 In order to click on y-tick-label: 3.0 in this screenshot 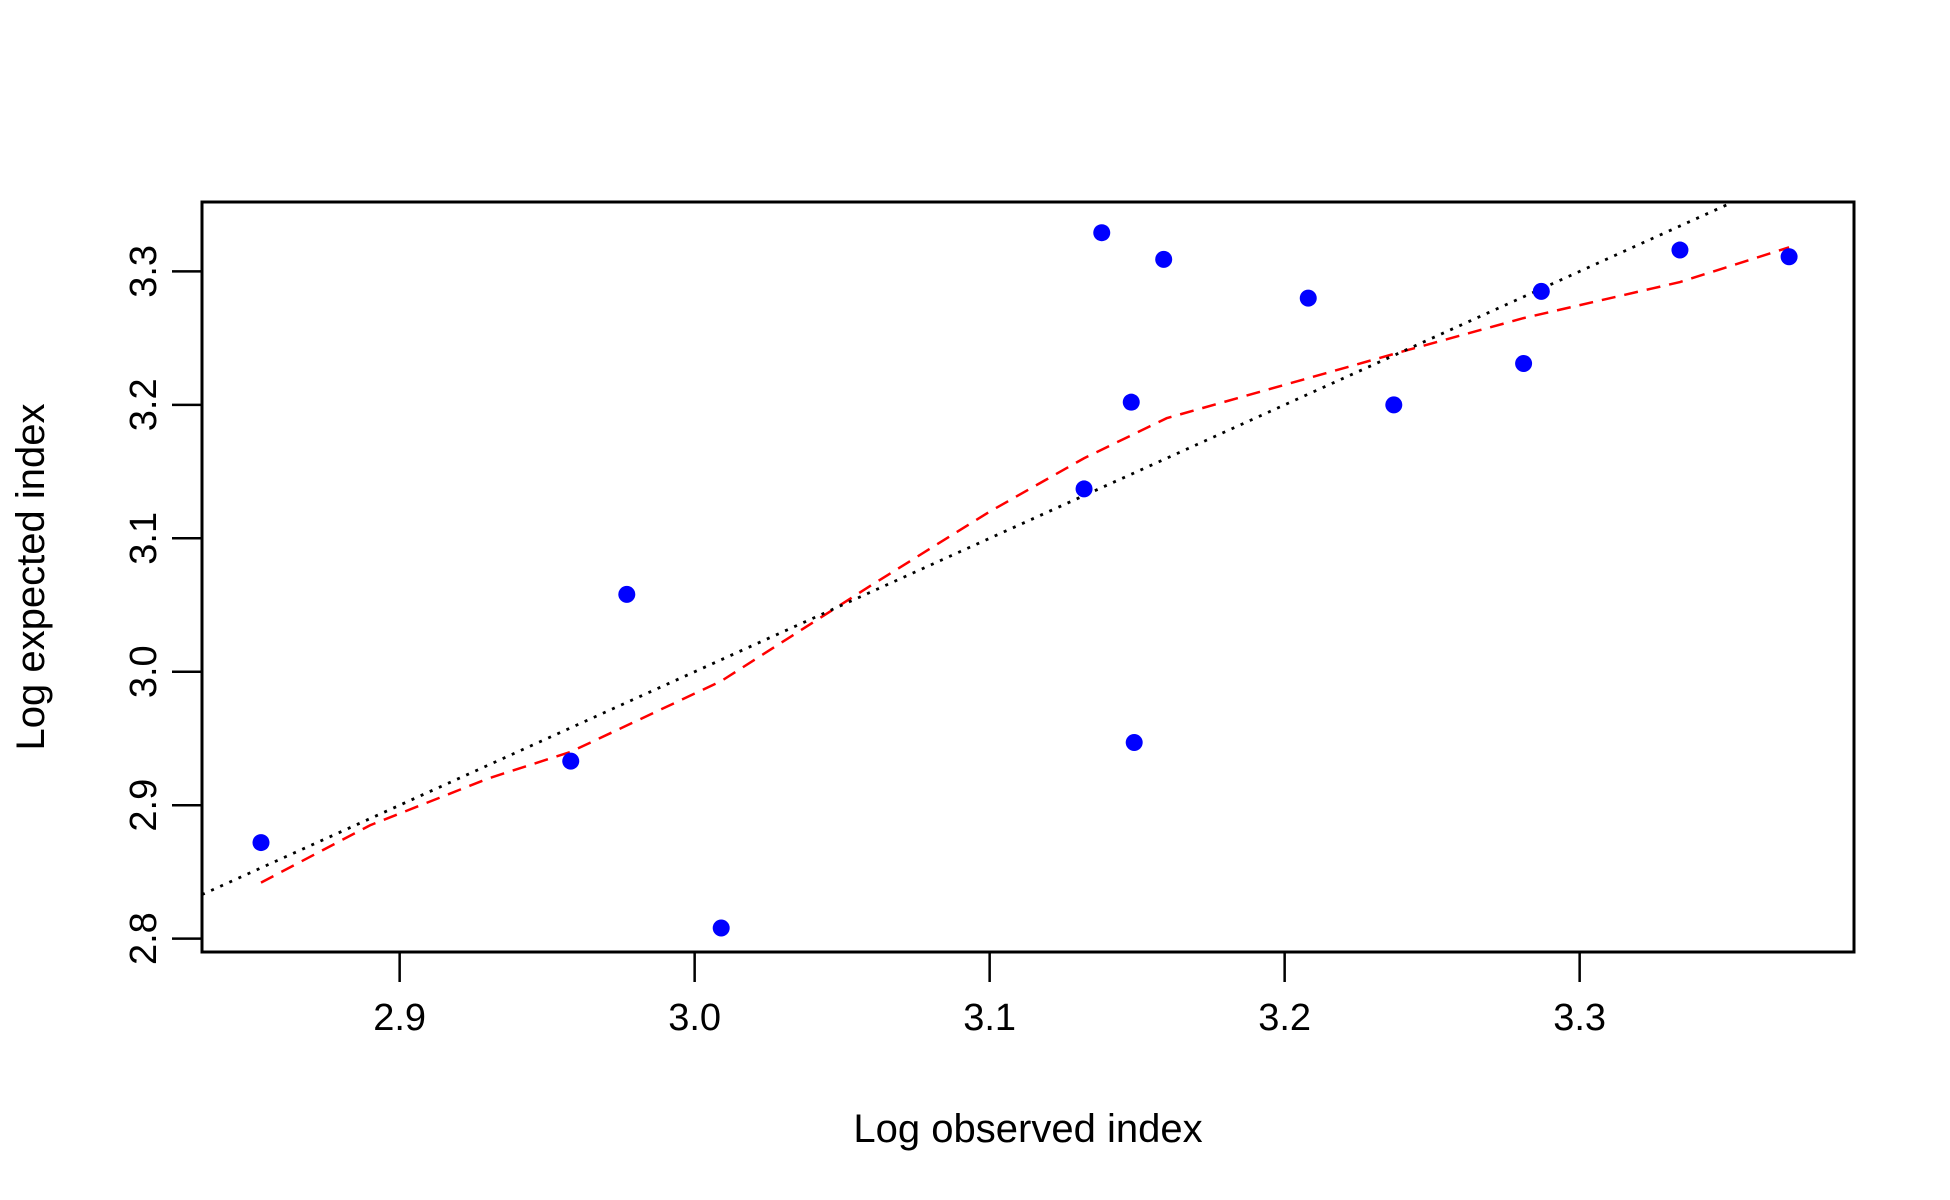, I will do `click(144, 671)`.